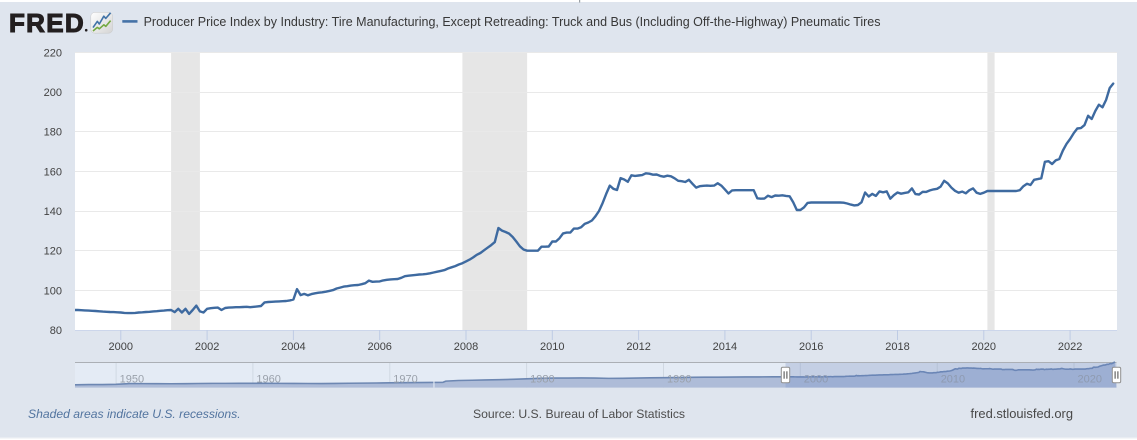 This screenshot has height=440, width=1137. Describe the element at coordinates (638, 347) in the screenshot. I see `svg-text: 2012` at that location.